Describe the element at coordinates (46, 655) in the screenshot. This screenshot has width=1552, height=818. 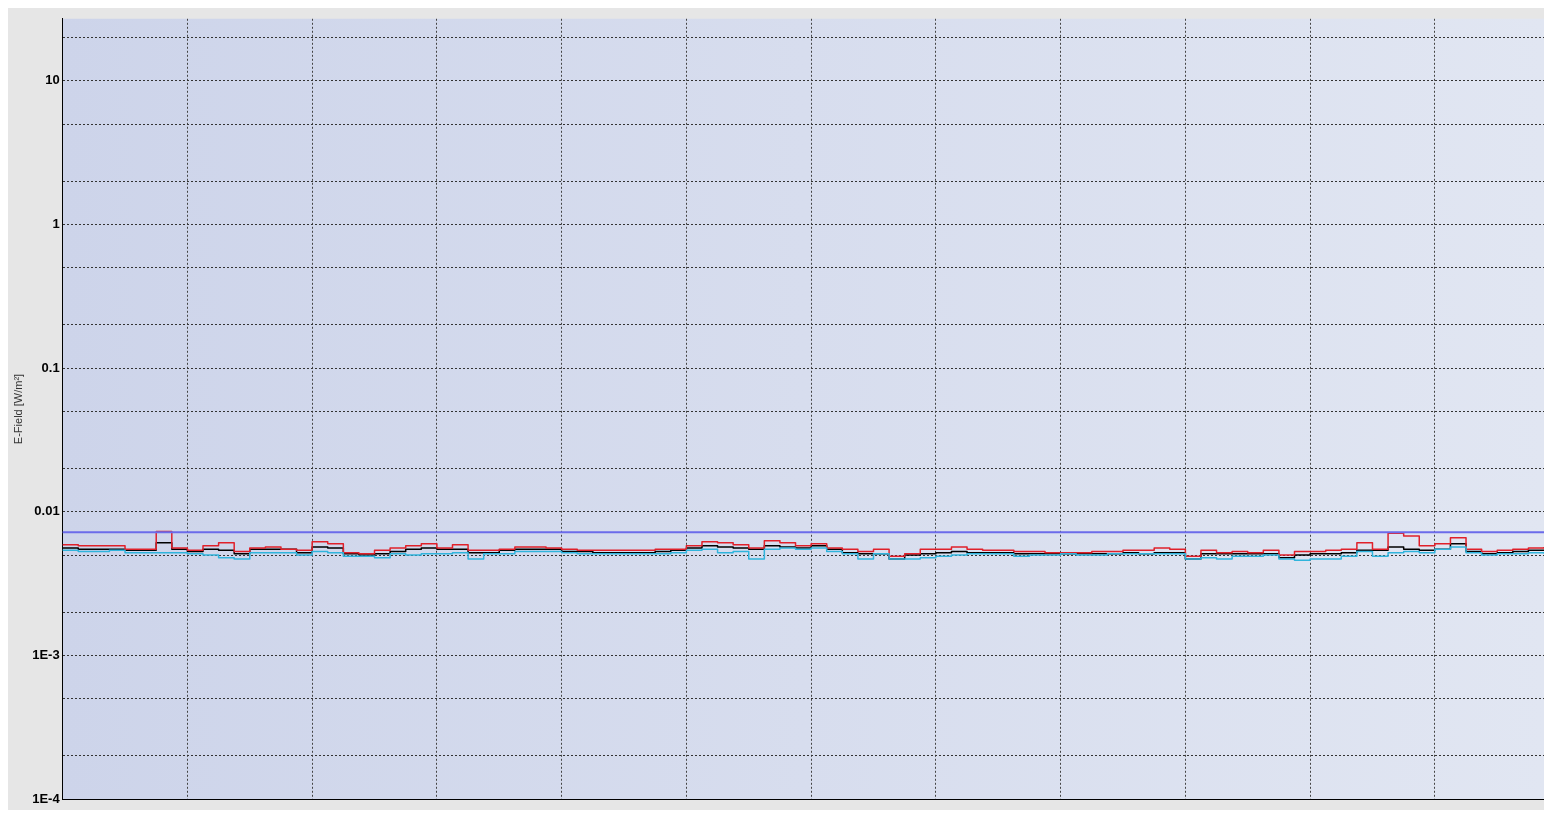
I see `y-tick-label: 1E-3` at that location.